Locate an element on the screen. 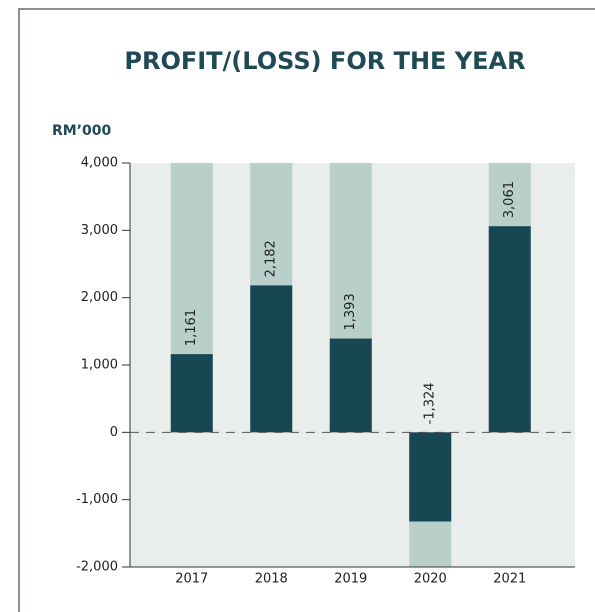 The image size is (595, 612). chart-title: PROFIT/(LOSS) FOR THE YEAR is located at coordinates (324, 61).